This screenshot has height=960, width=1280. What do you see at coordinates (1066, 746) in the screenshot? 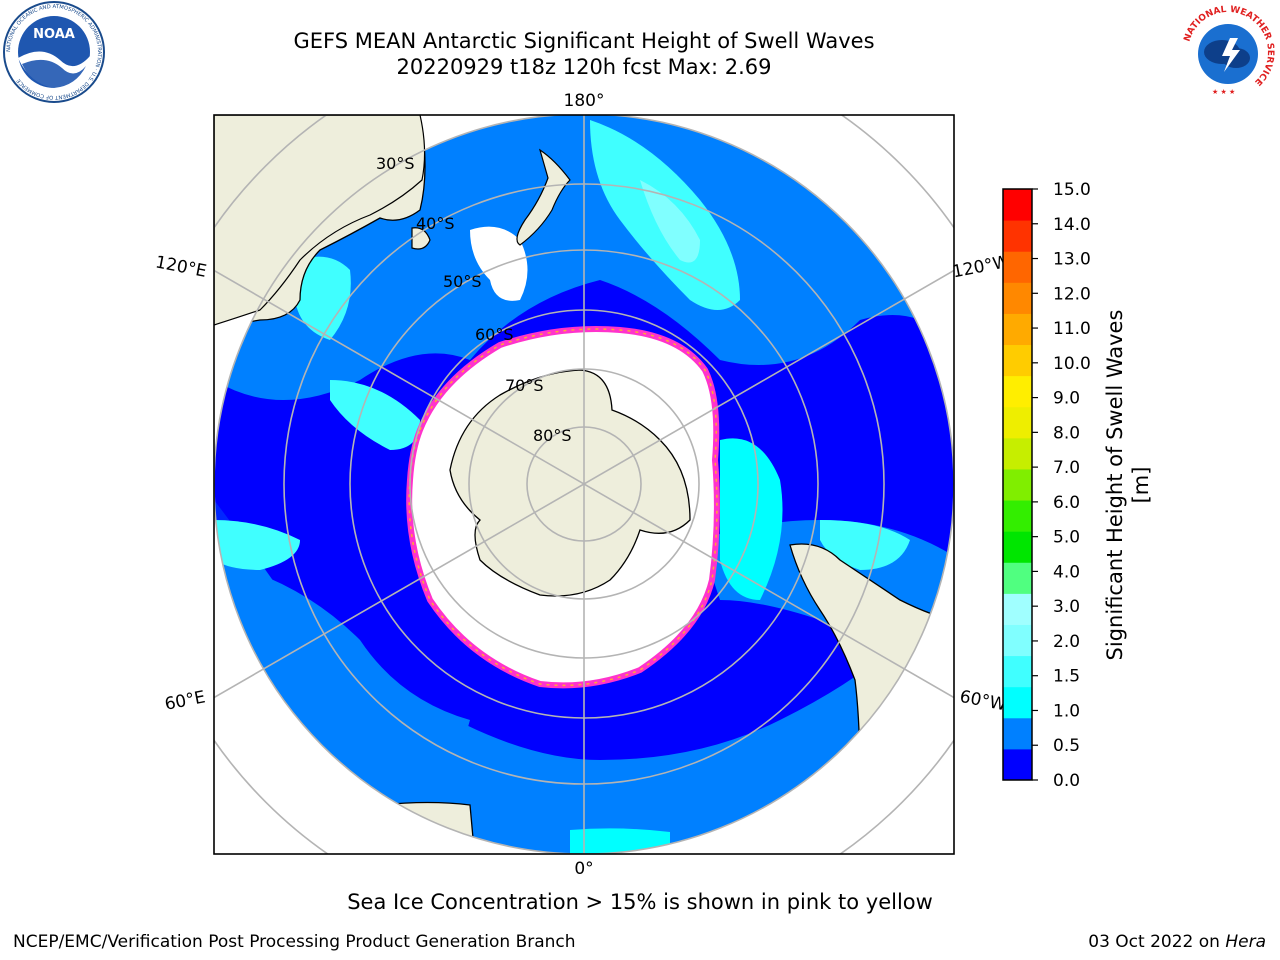
I see `colorbar-tick-label: 0.5` at bounding box center [1066, 746].